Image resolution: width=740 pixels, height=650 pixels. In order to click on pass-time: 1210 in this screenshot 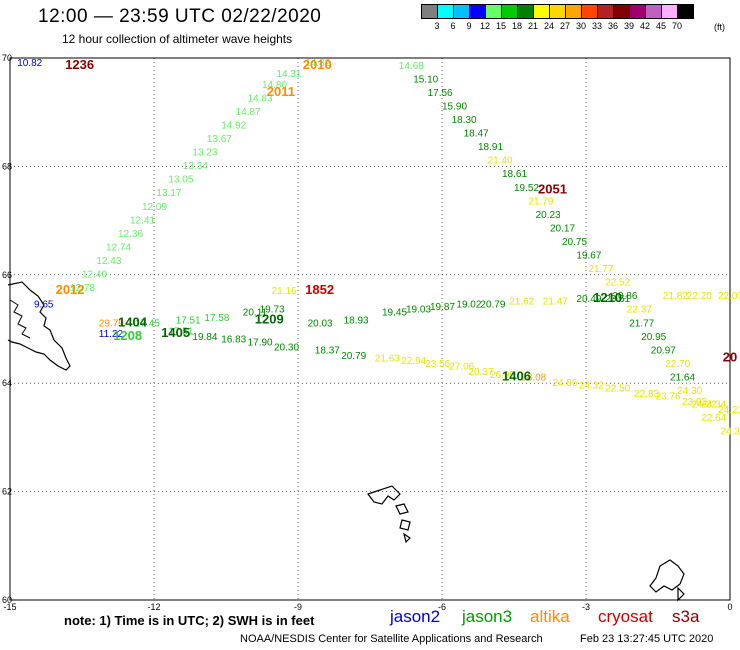, I will do `click(607, 297)`.